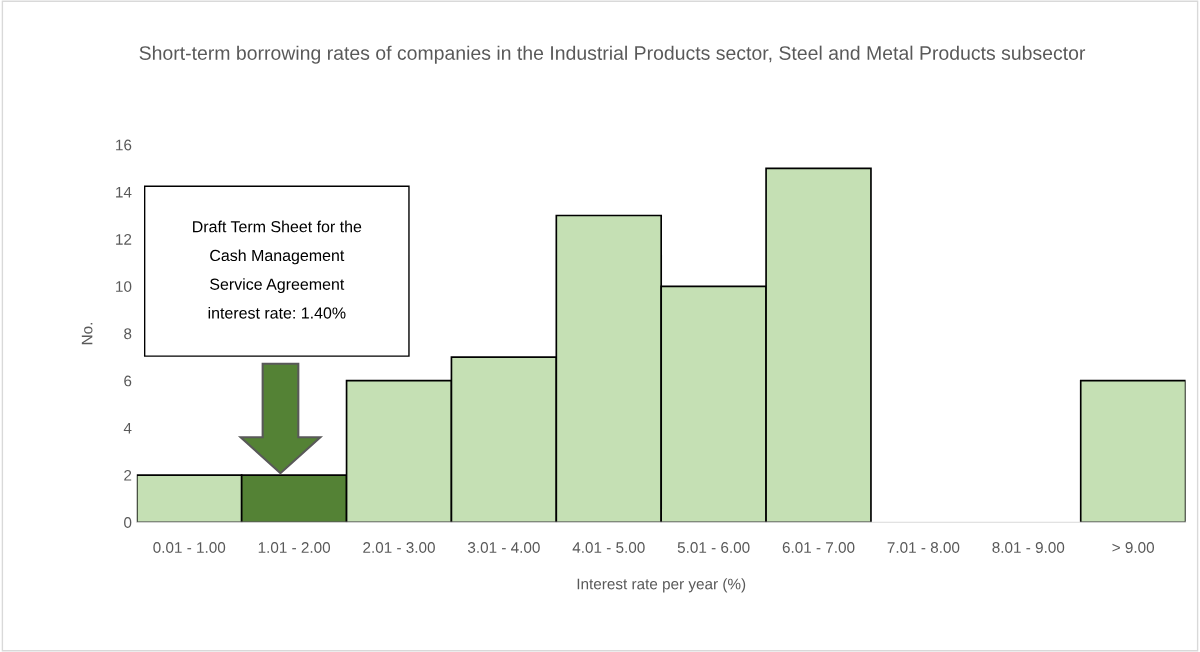 The width and height of the screenshot is (1200, 652). I want to click on x-tick-label: 7.01 - 8.00, so click(923, 547).